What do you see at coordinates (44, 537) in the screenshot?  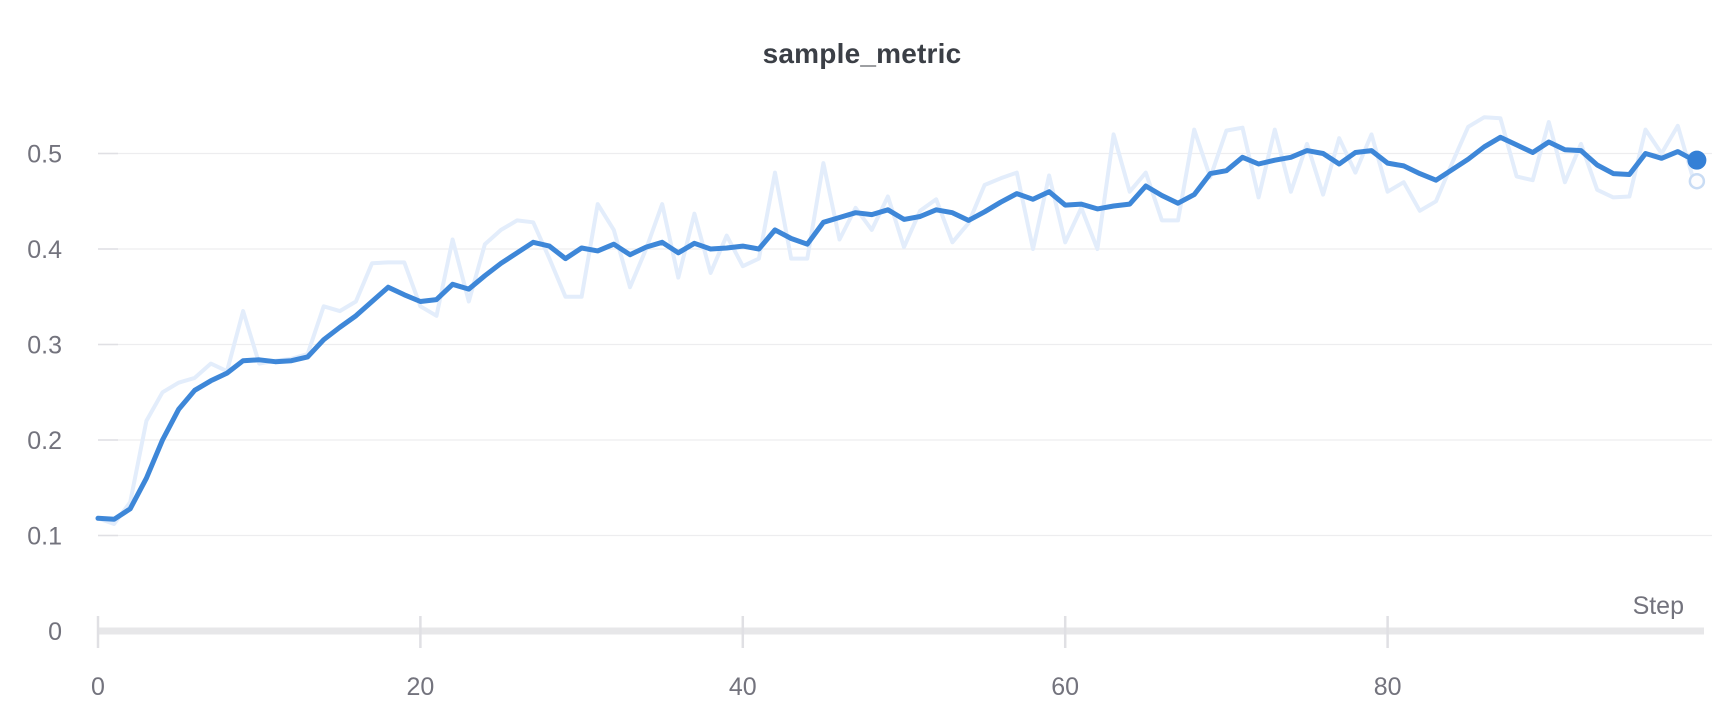 I see `y-tick-label: 0.1` at bounding box center [44, 537].